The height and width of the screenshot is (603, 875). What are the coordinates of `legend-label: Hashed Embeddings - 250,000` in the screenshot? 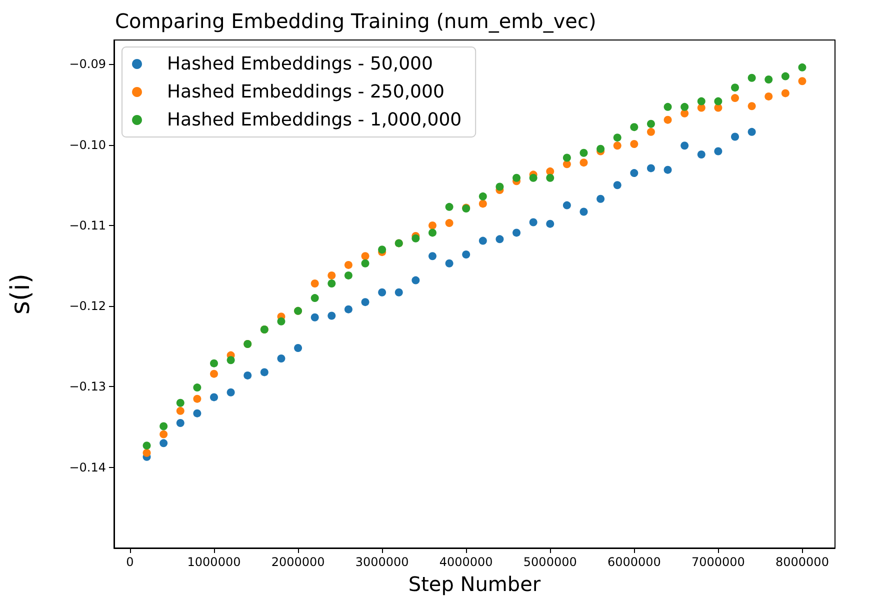 It's located at (305, 92).